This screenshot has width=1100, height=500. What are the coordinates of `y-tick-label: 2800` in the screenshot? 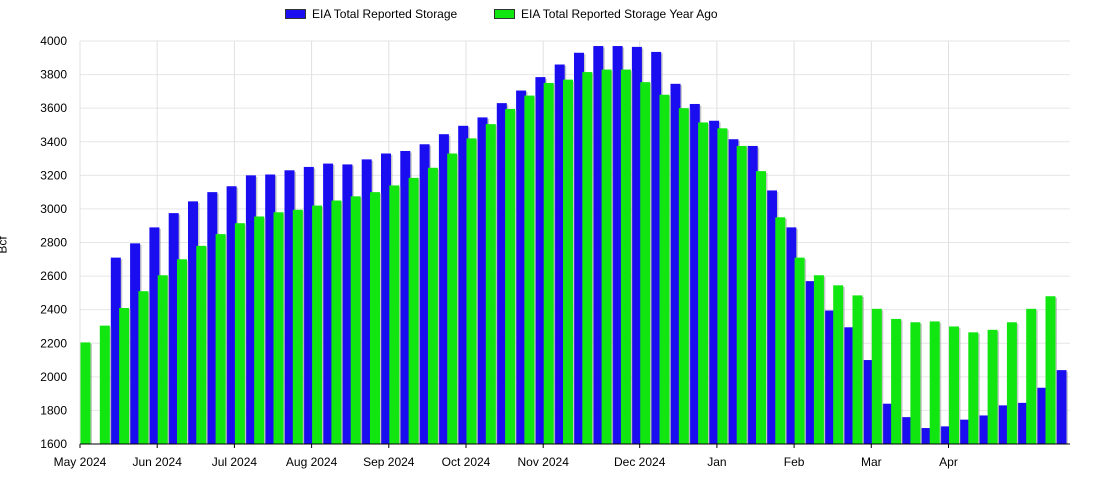 It's located at (53, 243).